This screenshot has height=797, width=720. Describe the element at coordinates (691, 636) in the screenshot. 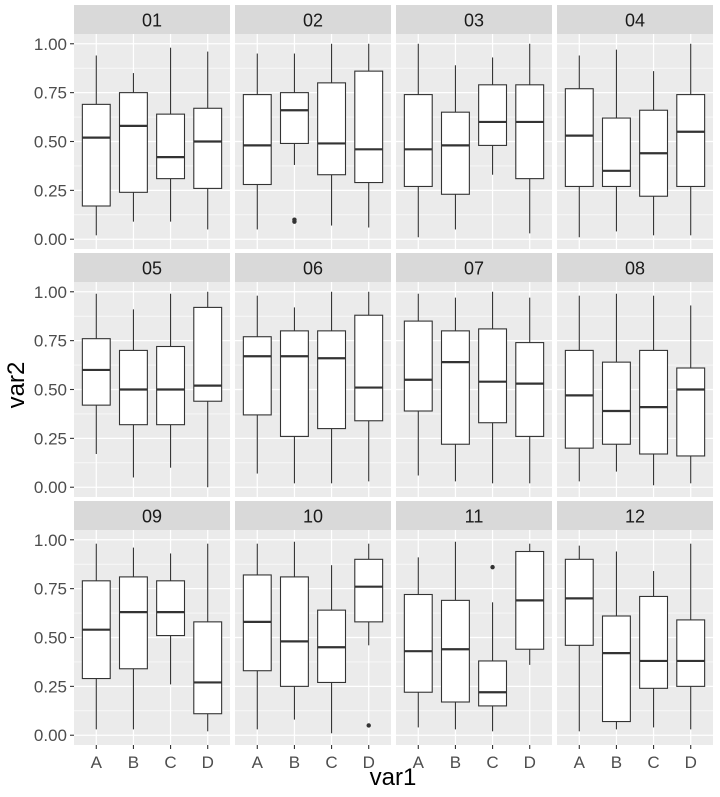

I see `box-12-D` at that location.